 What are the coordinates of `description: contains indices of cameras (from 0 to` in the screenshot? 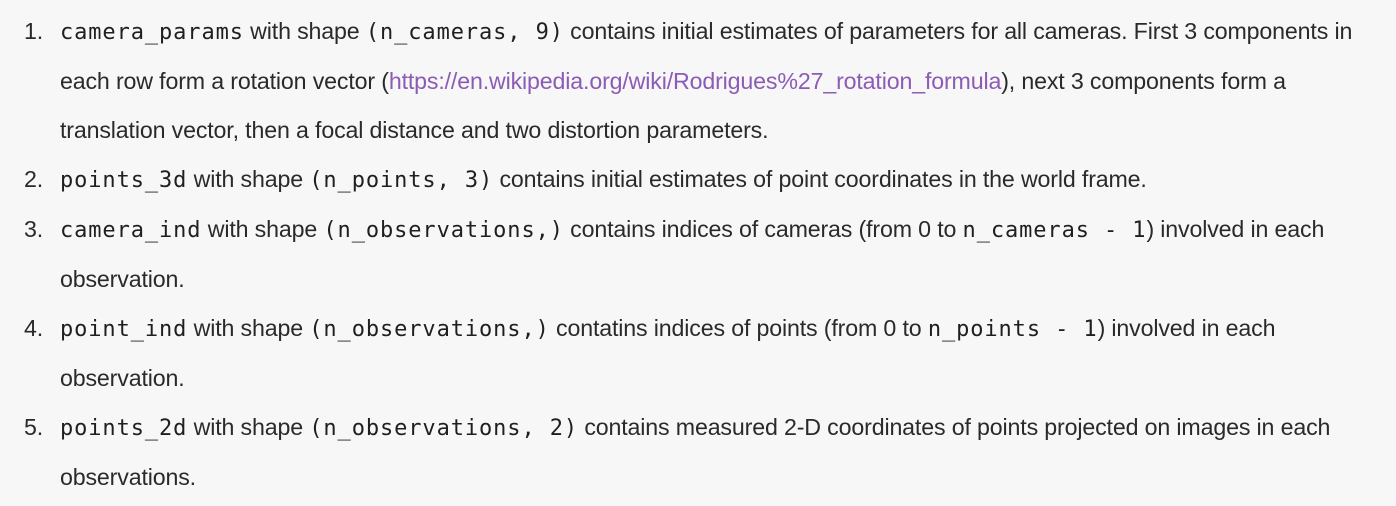 It's located at (763, 229).